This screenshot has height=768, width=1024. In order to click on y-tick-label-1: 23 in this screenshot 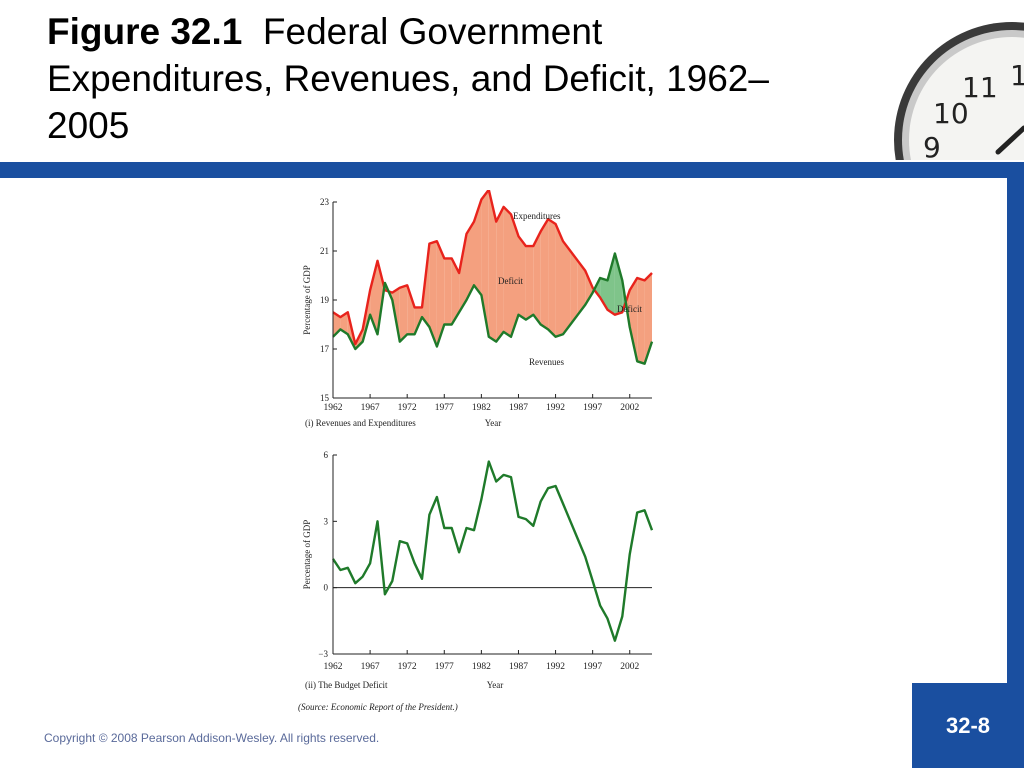, I will do `click(325, 202)`.